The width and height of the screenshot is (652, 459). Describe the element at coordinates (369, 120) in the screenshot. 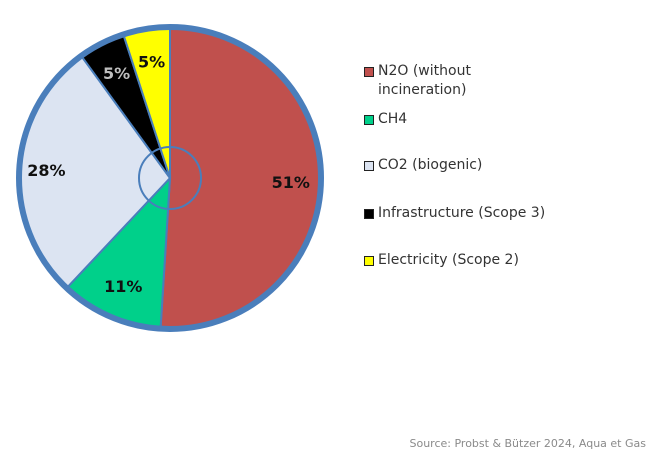

I see `legend-swatch-ch4` at that location.